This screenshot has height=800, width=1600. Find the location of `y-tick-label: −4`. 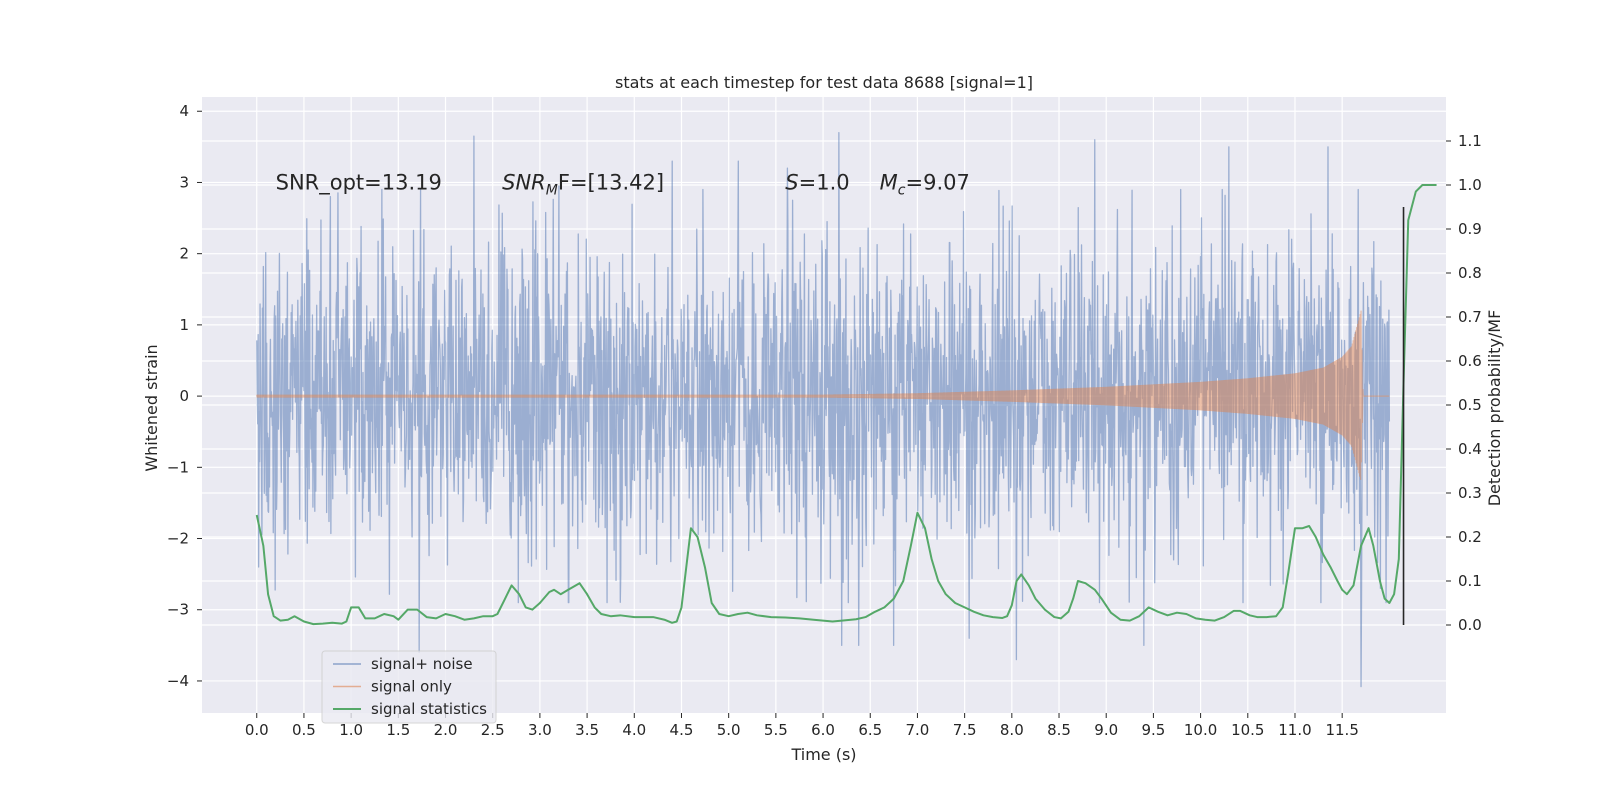

y-tick-label: −4 is located at coordinates (178, 681).